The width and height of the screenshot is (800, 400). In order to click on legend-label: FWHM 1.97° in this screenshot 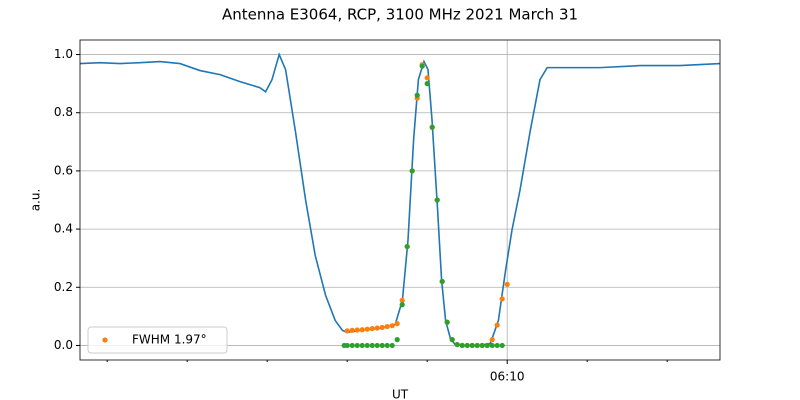, I will do `click(169, 340)`.